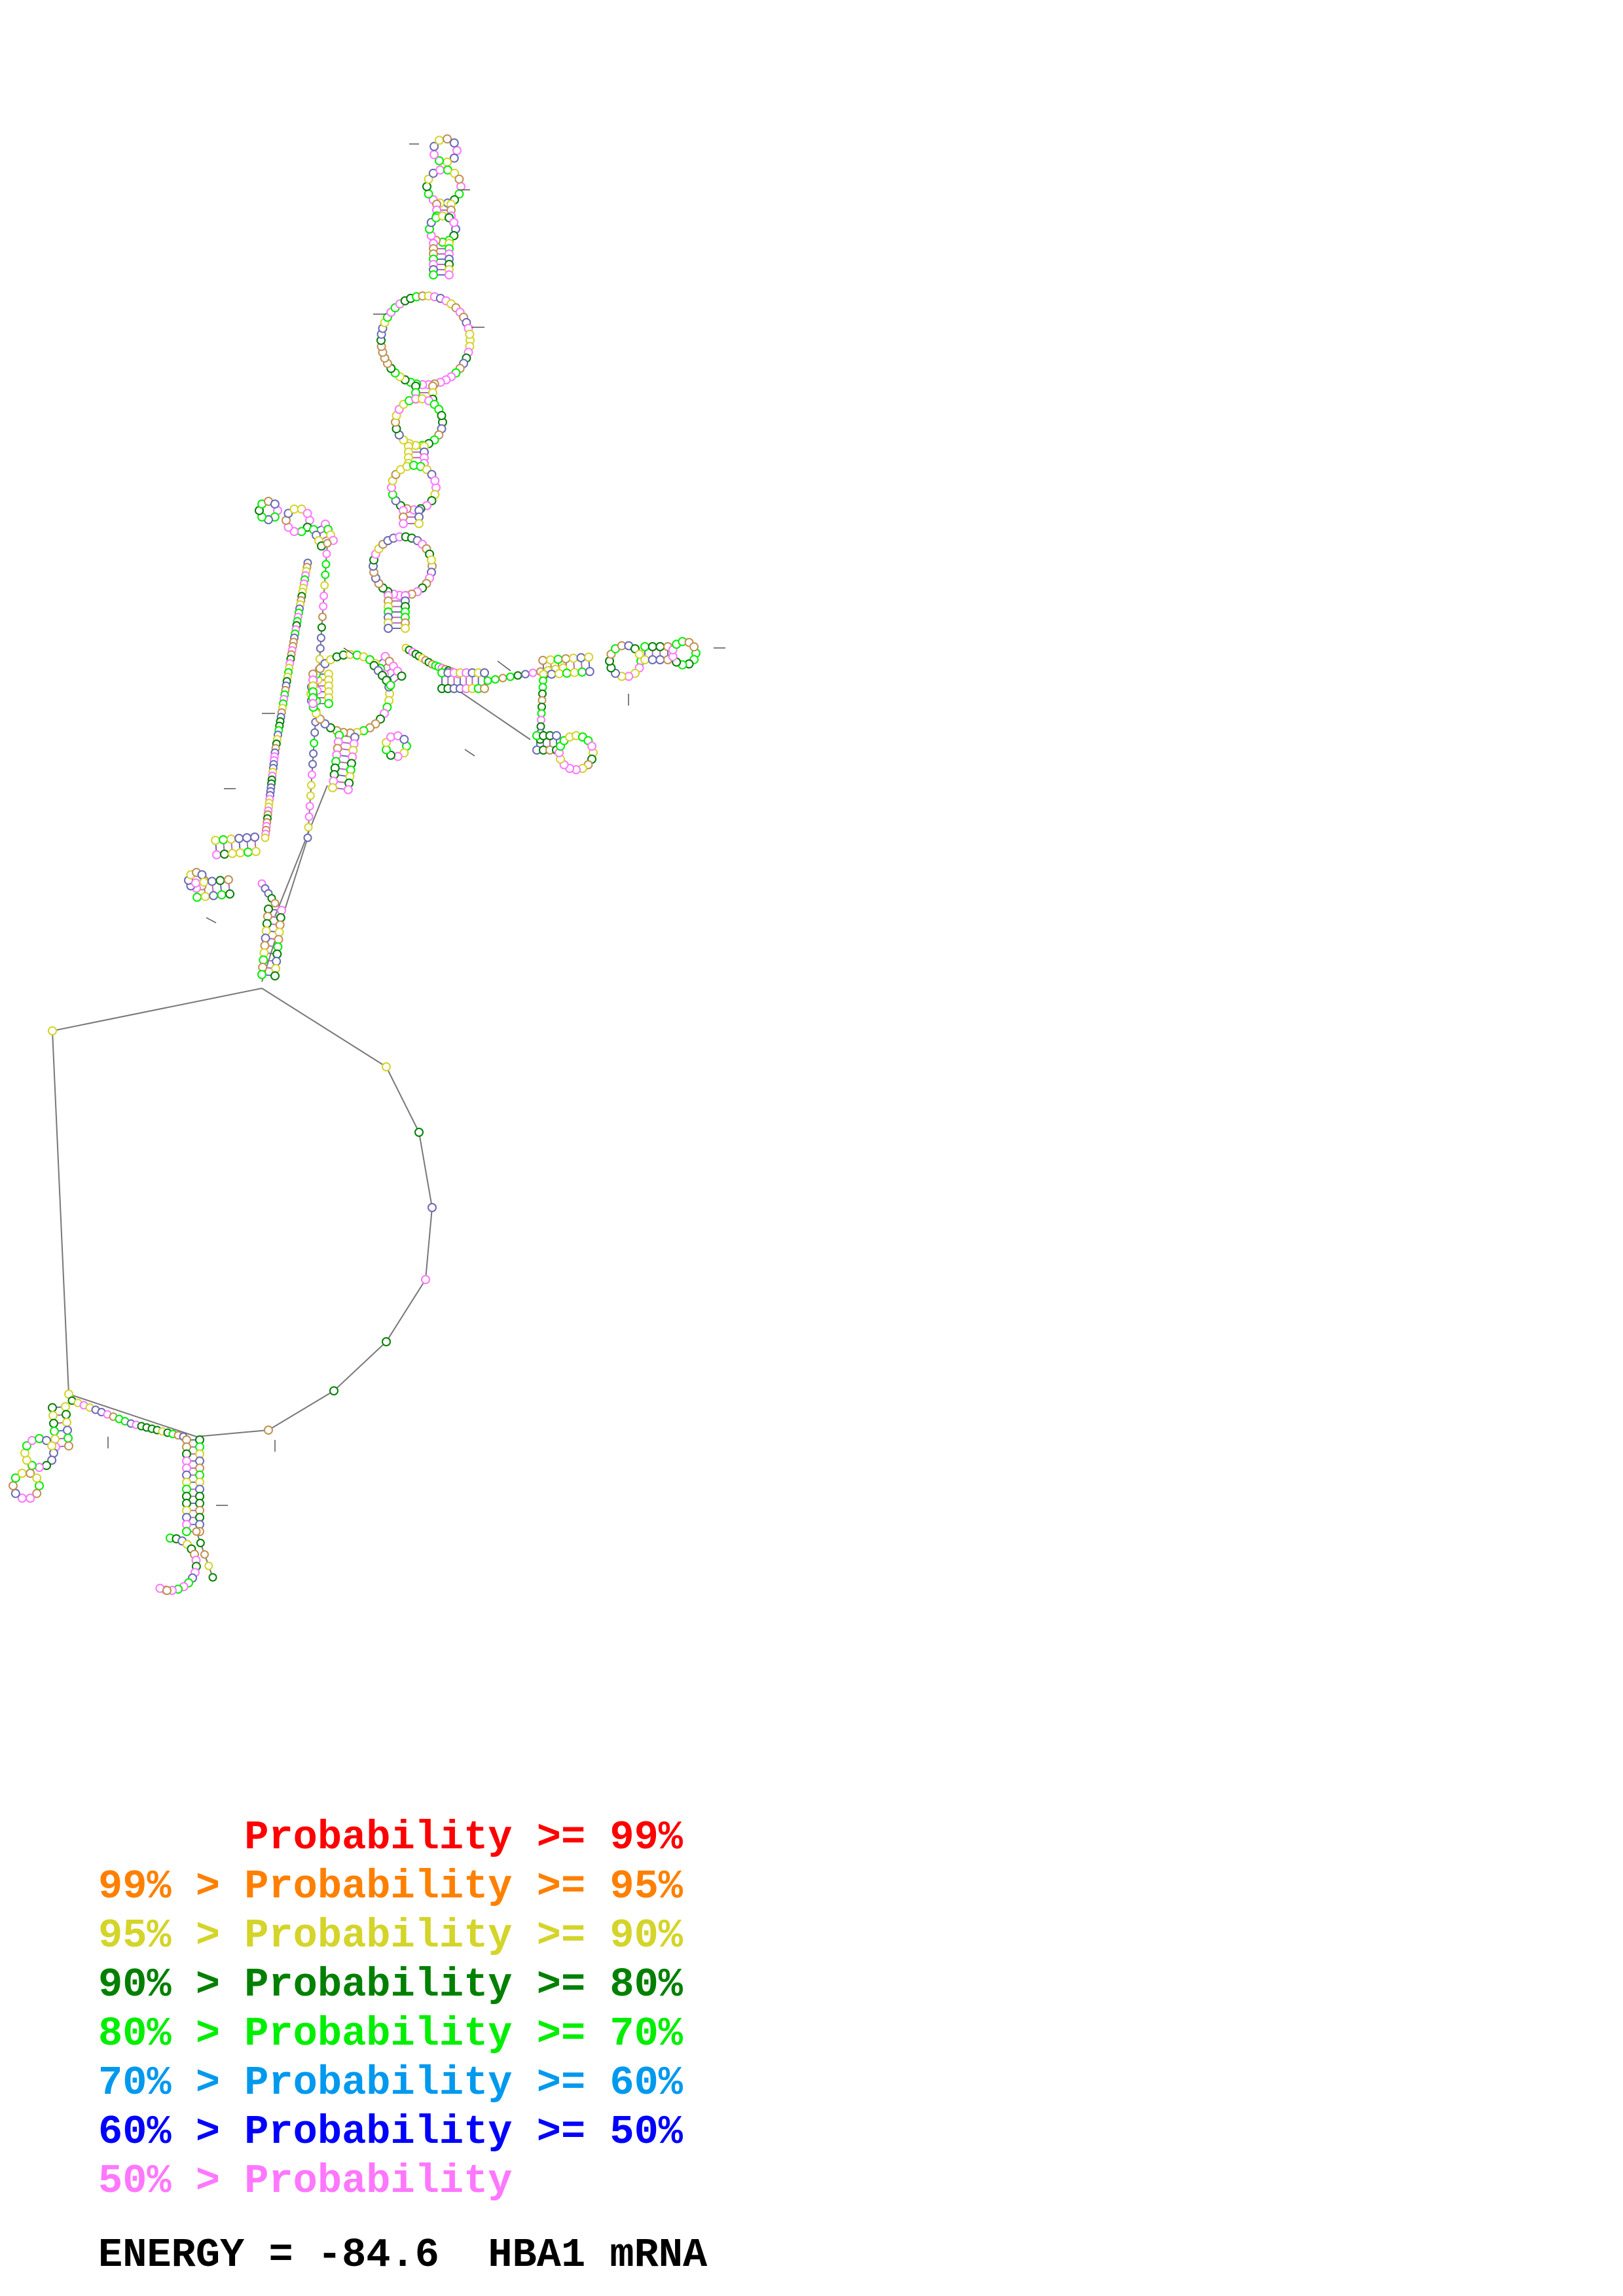  What do you see at coordinates (159, 1886) in the screenshot?
I see `legend-prefix: 99% >` at bounding box center [159, 1886].